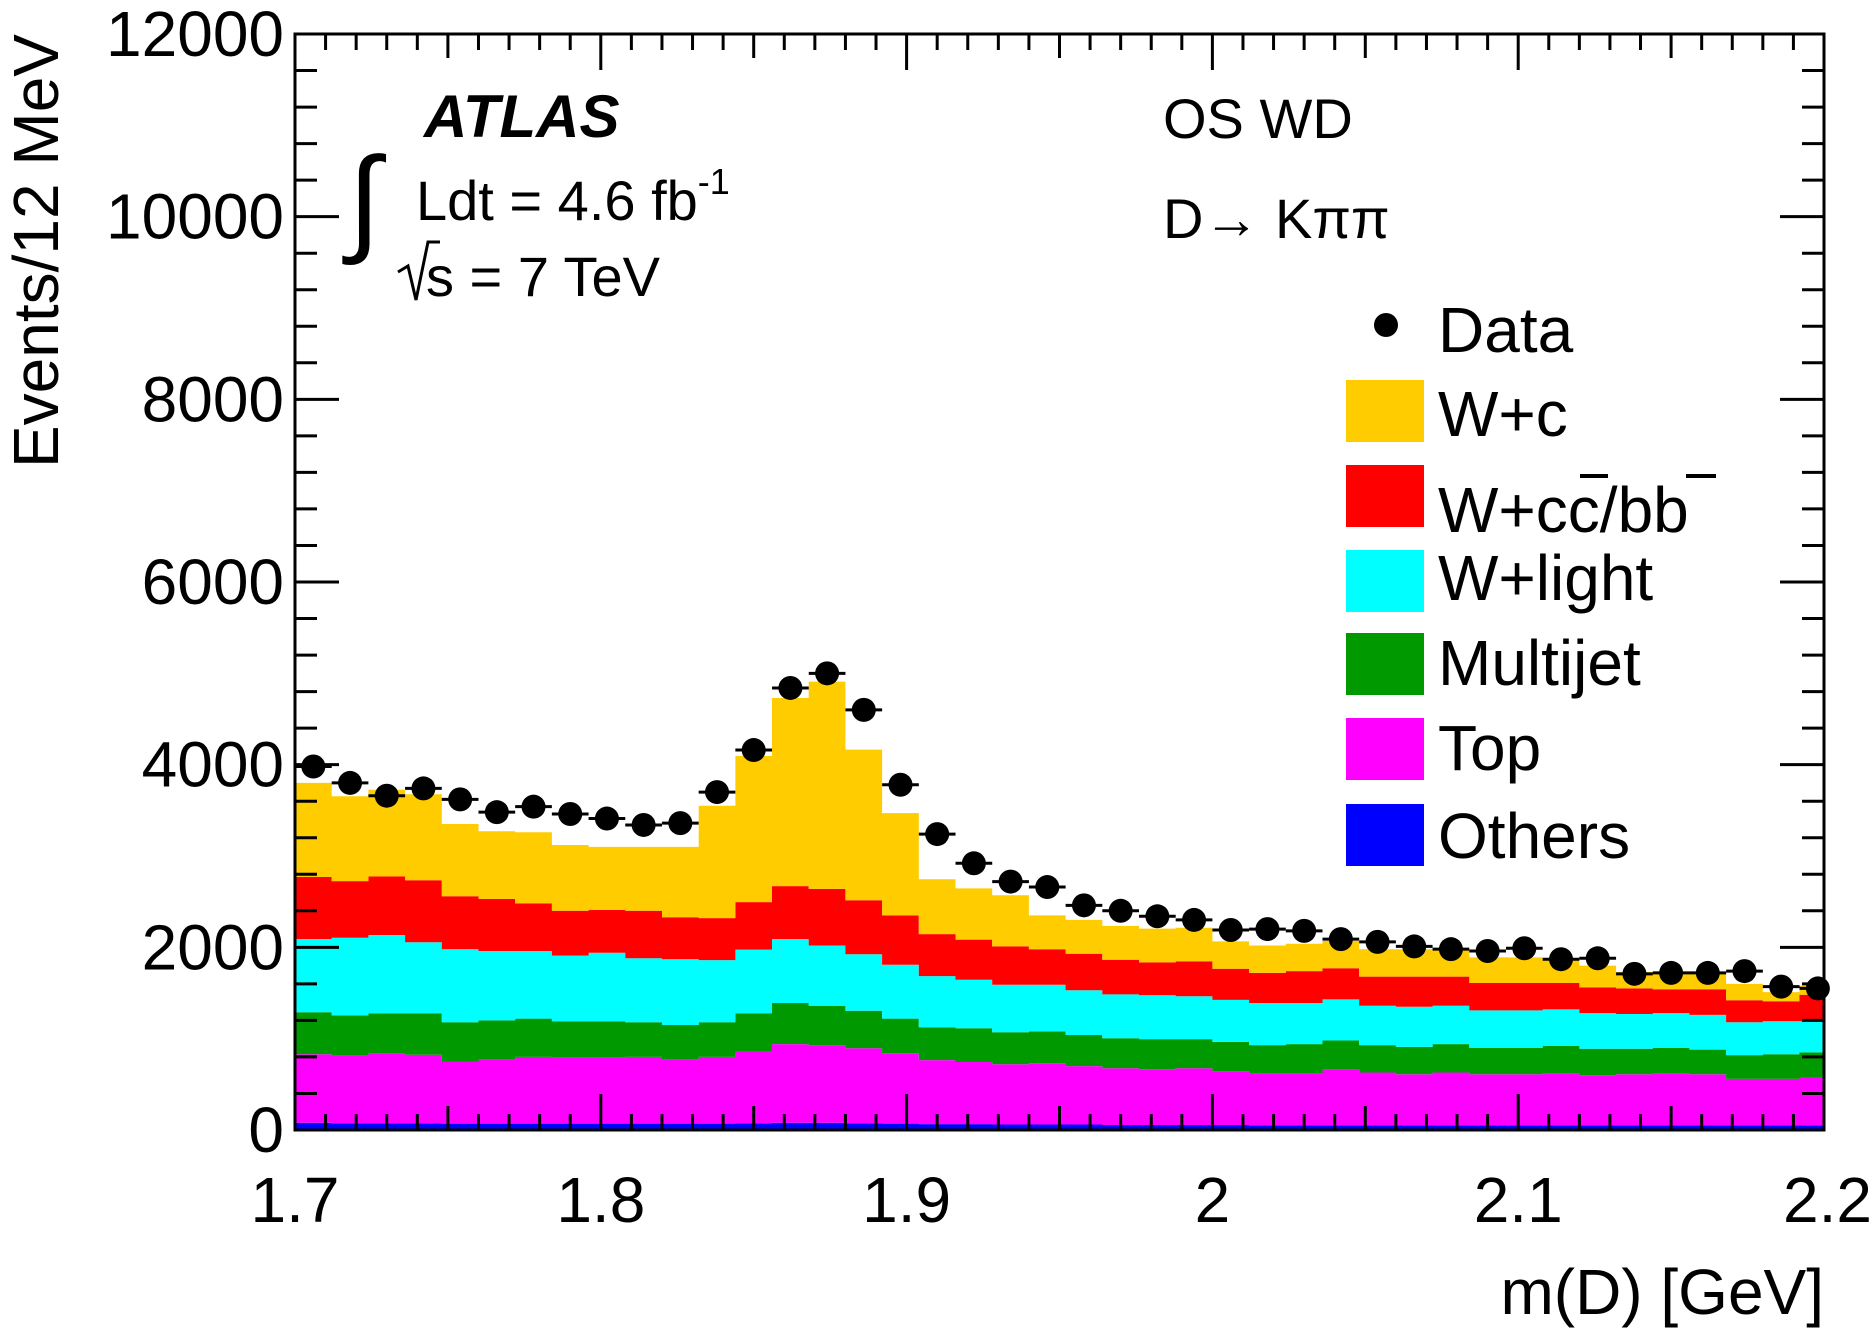 The image size is (1875, 1333). I want to click on legend-label-multijet: Multijet, so click(1539, 663).